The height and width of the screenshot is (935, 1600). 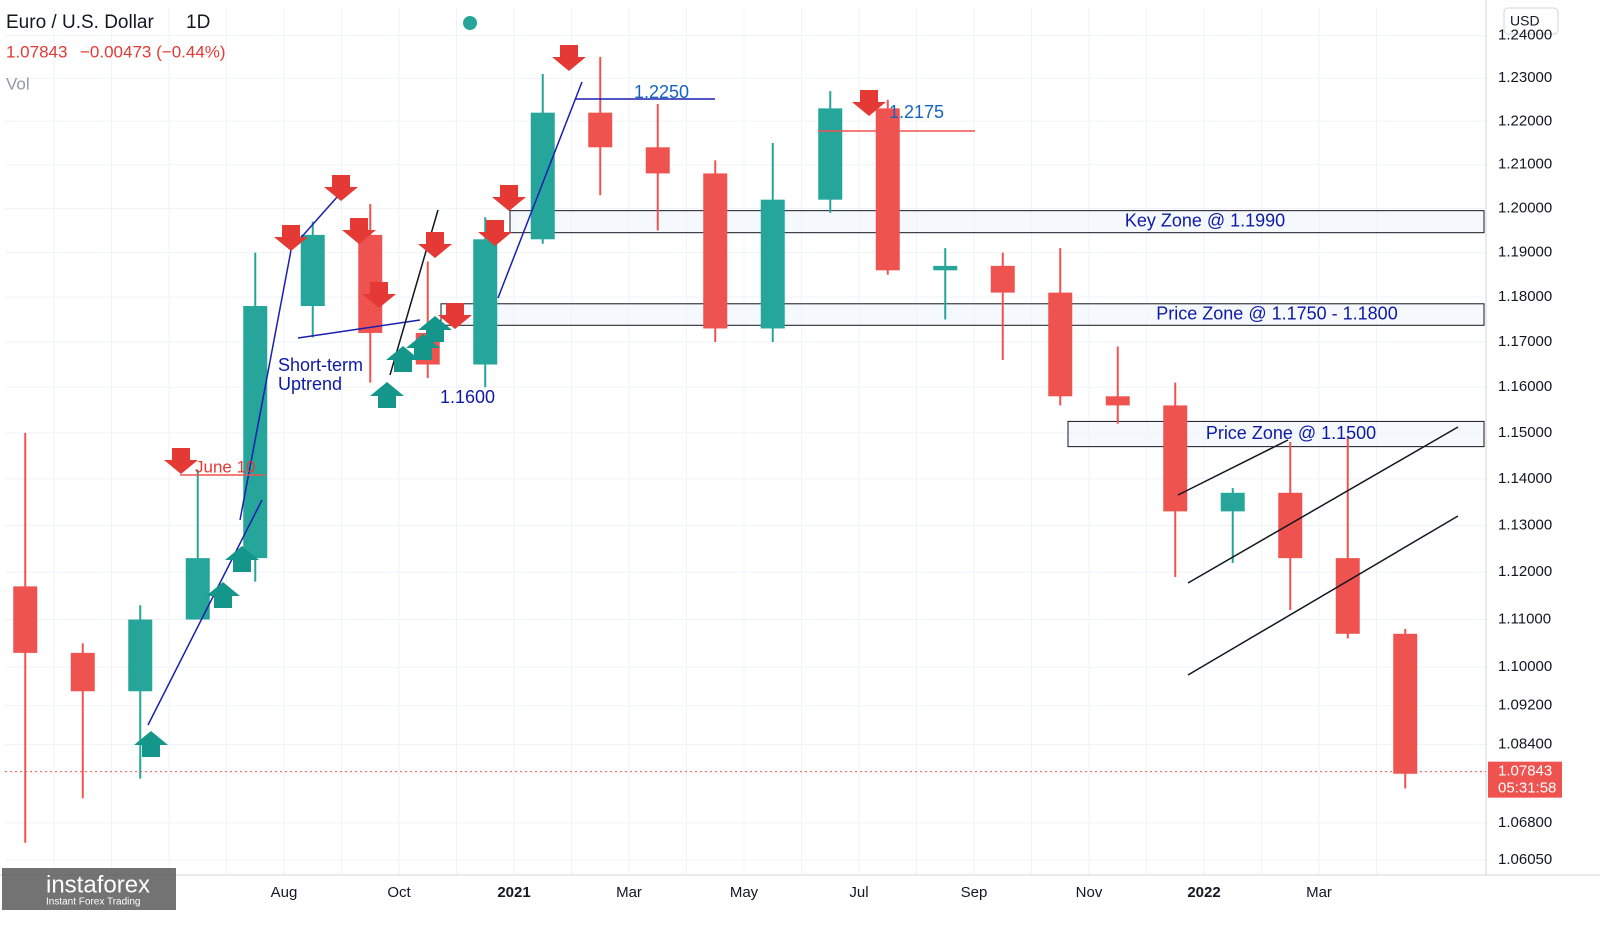 I want to click on status-dot, so click(x=470, y=23).